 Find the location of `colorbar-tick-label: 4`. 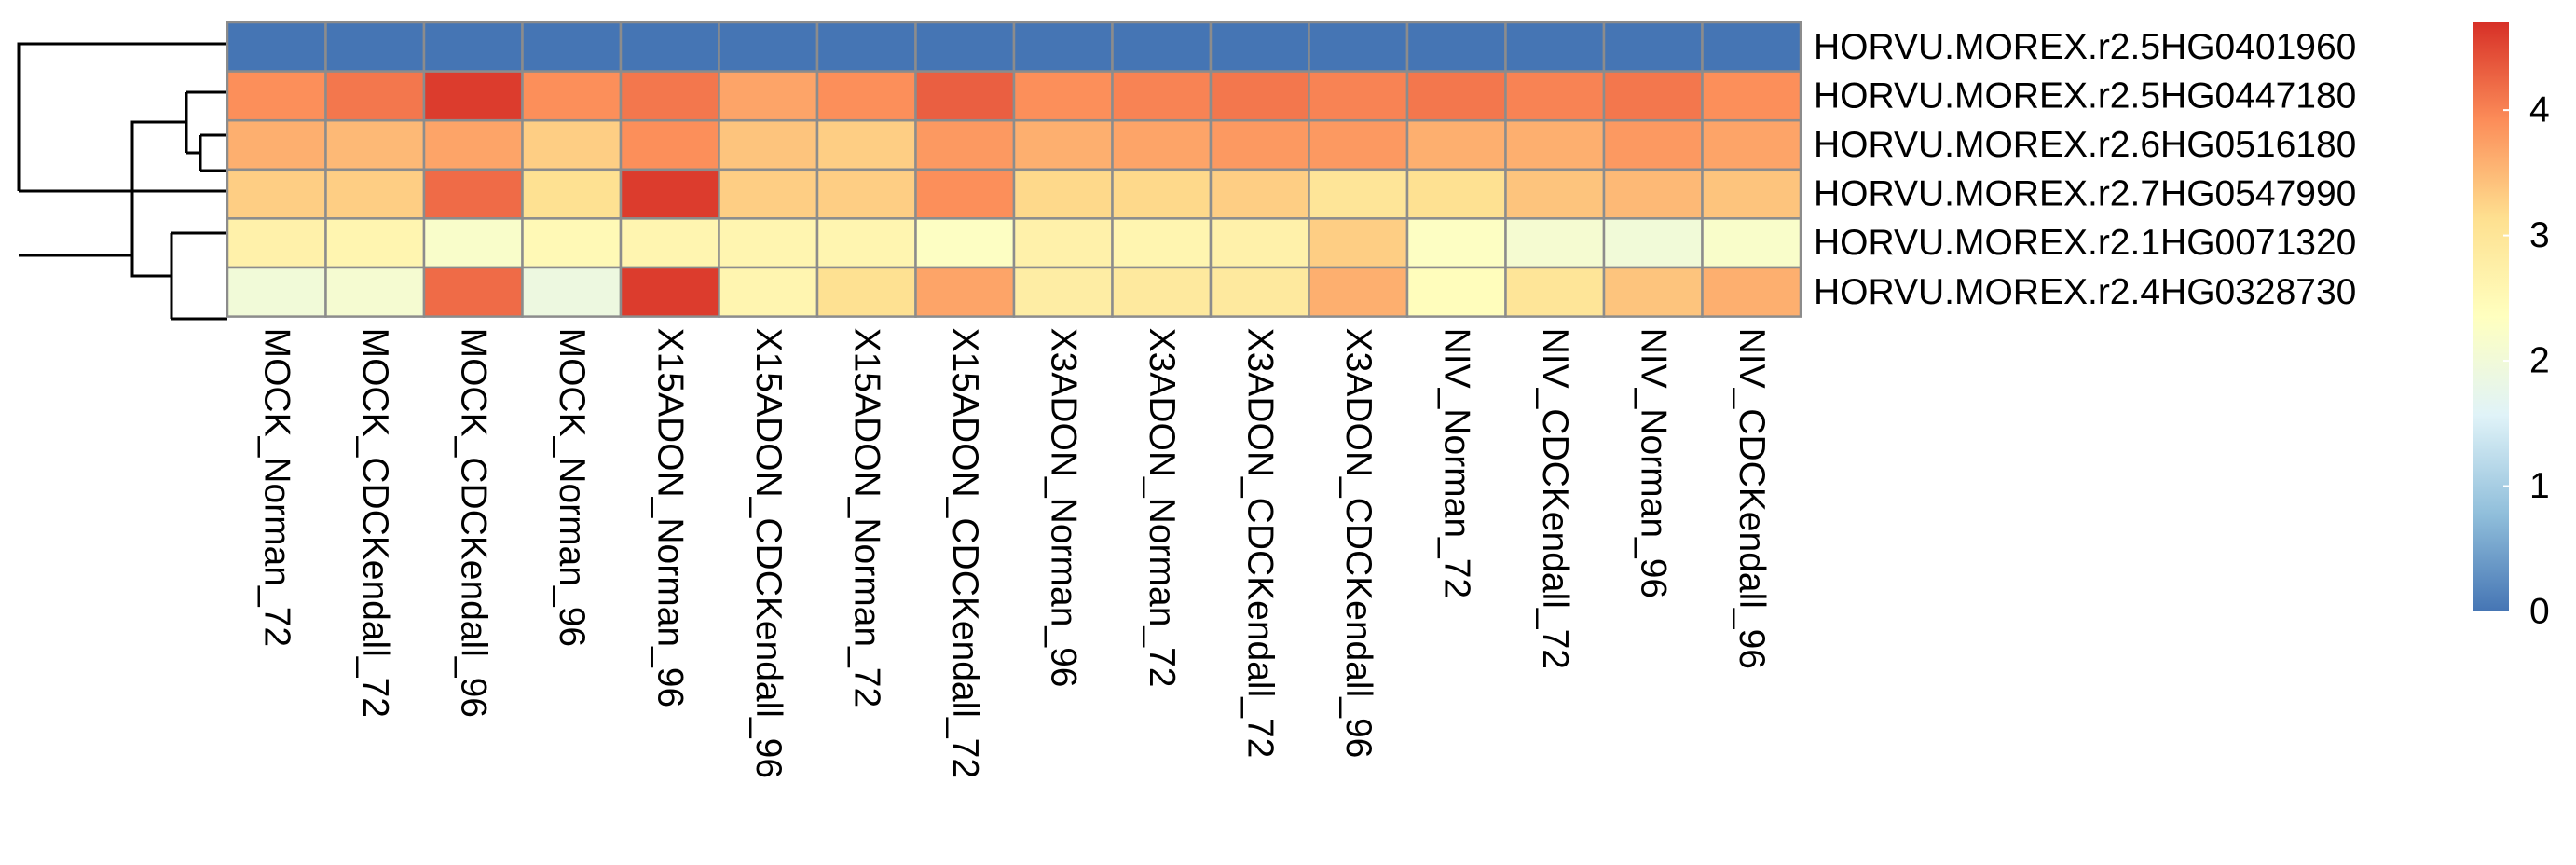

colorbar-tick-label: 4 is located at coordinates (2539, 110).